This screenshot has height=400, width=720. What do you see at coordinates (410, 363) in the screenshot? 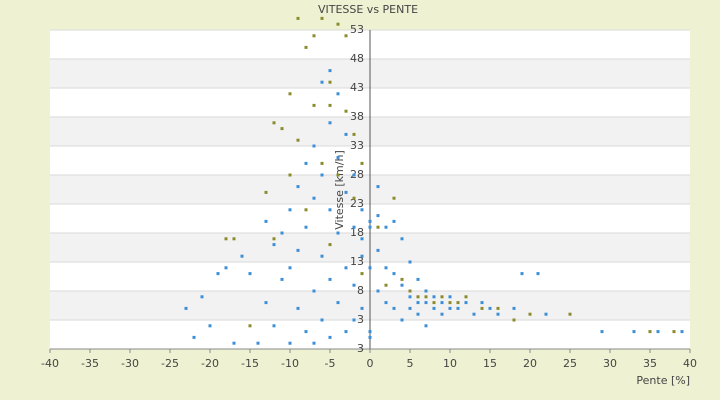
I see `x-tick-label: 5` at bounding box center [410, 363].